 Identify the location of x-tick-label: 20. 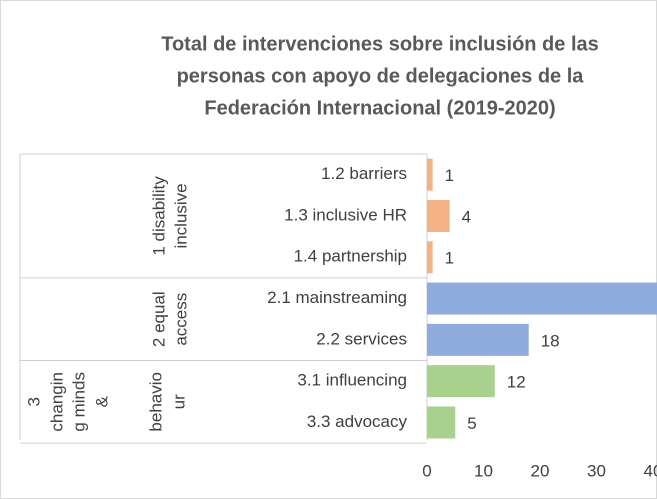
(540, 470).